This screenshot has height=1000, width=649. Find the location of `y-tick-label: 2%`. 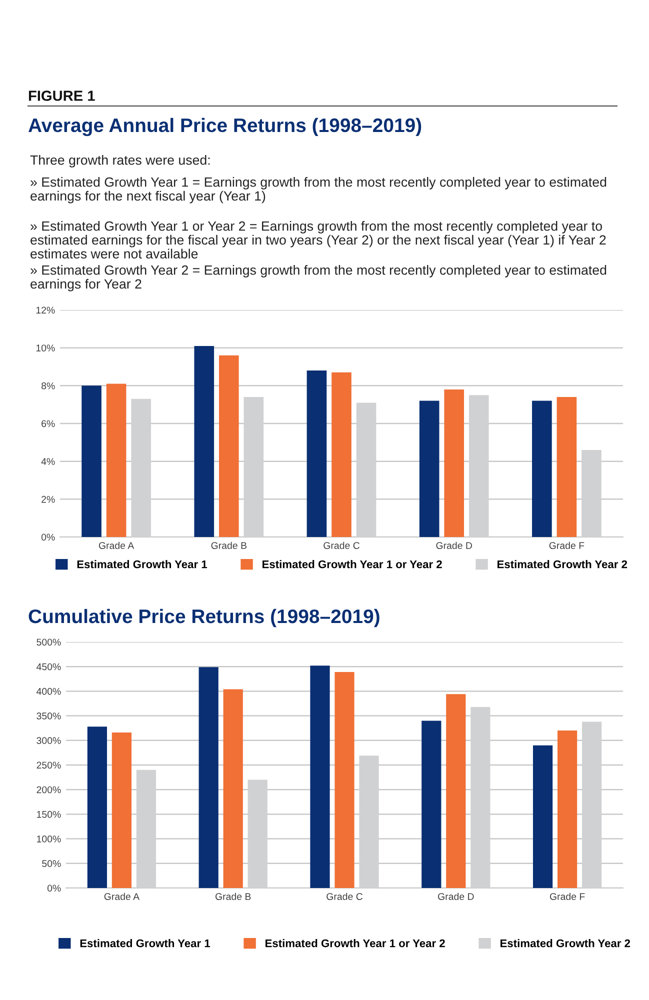

y-tick-label: 2% is located at coordinates (48, 499).